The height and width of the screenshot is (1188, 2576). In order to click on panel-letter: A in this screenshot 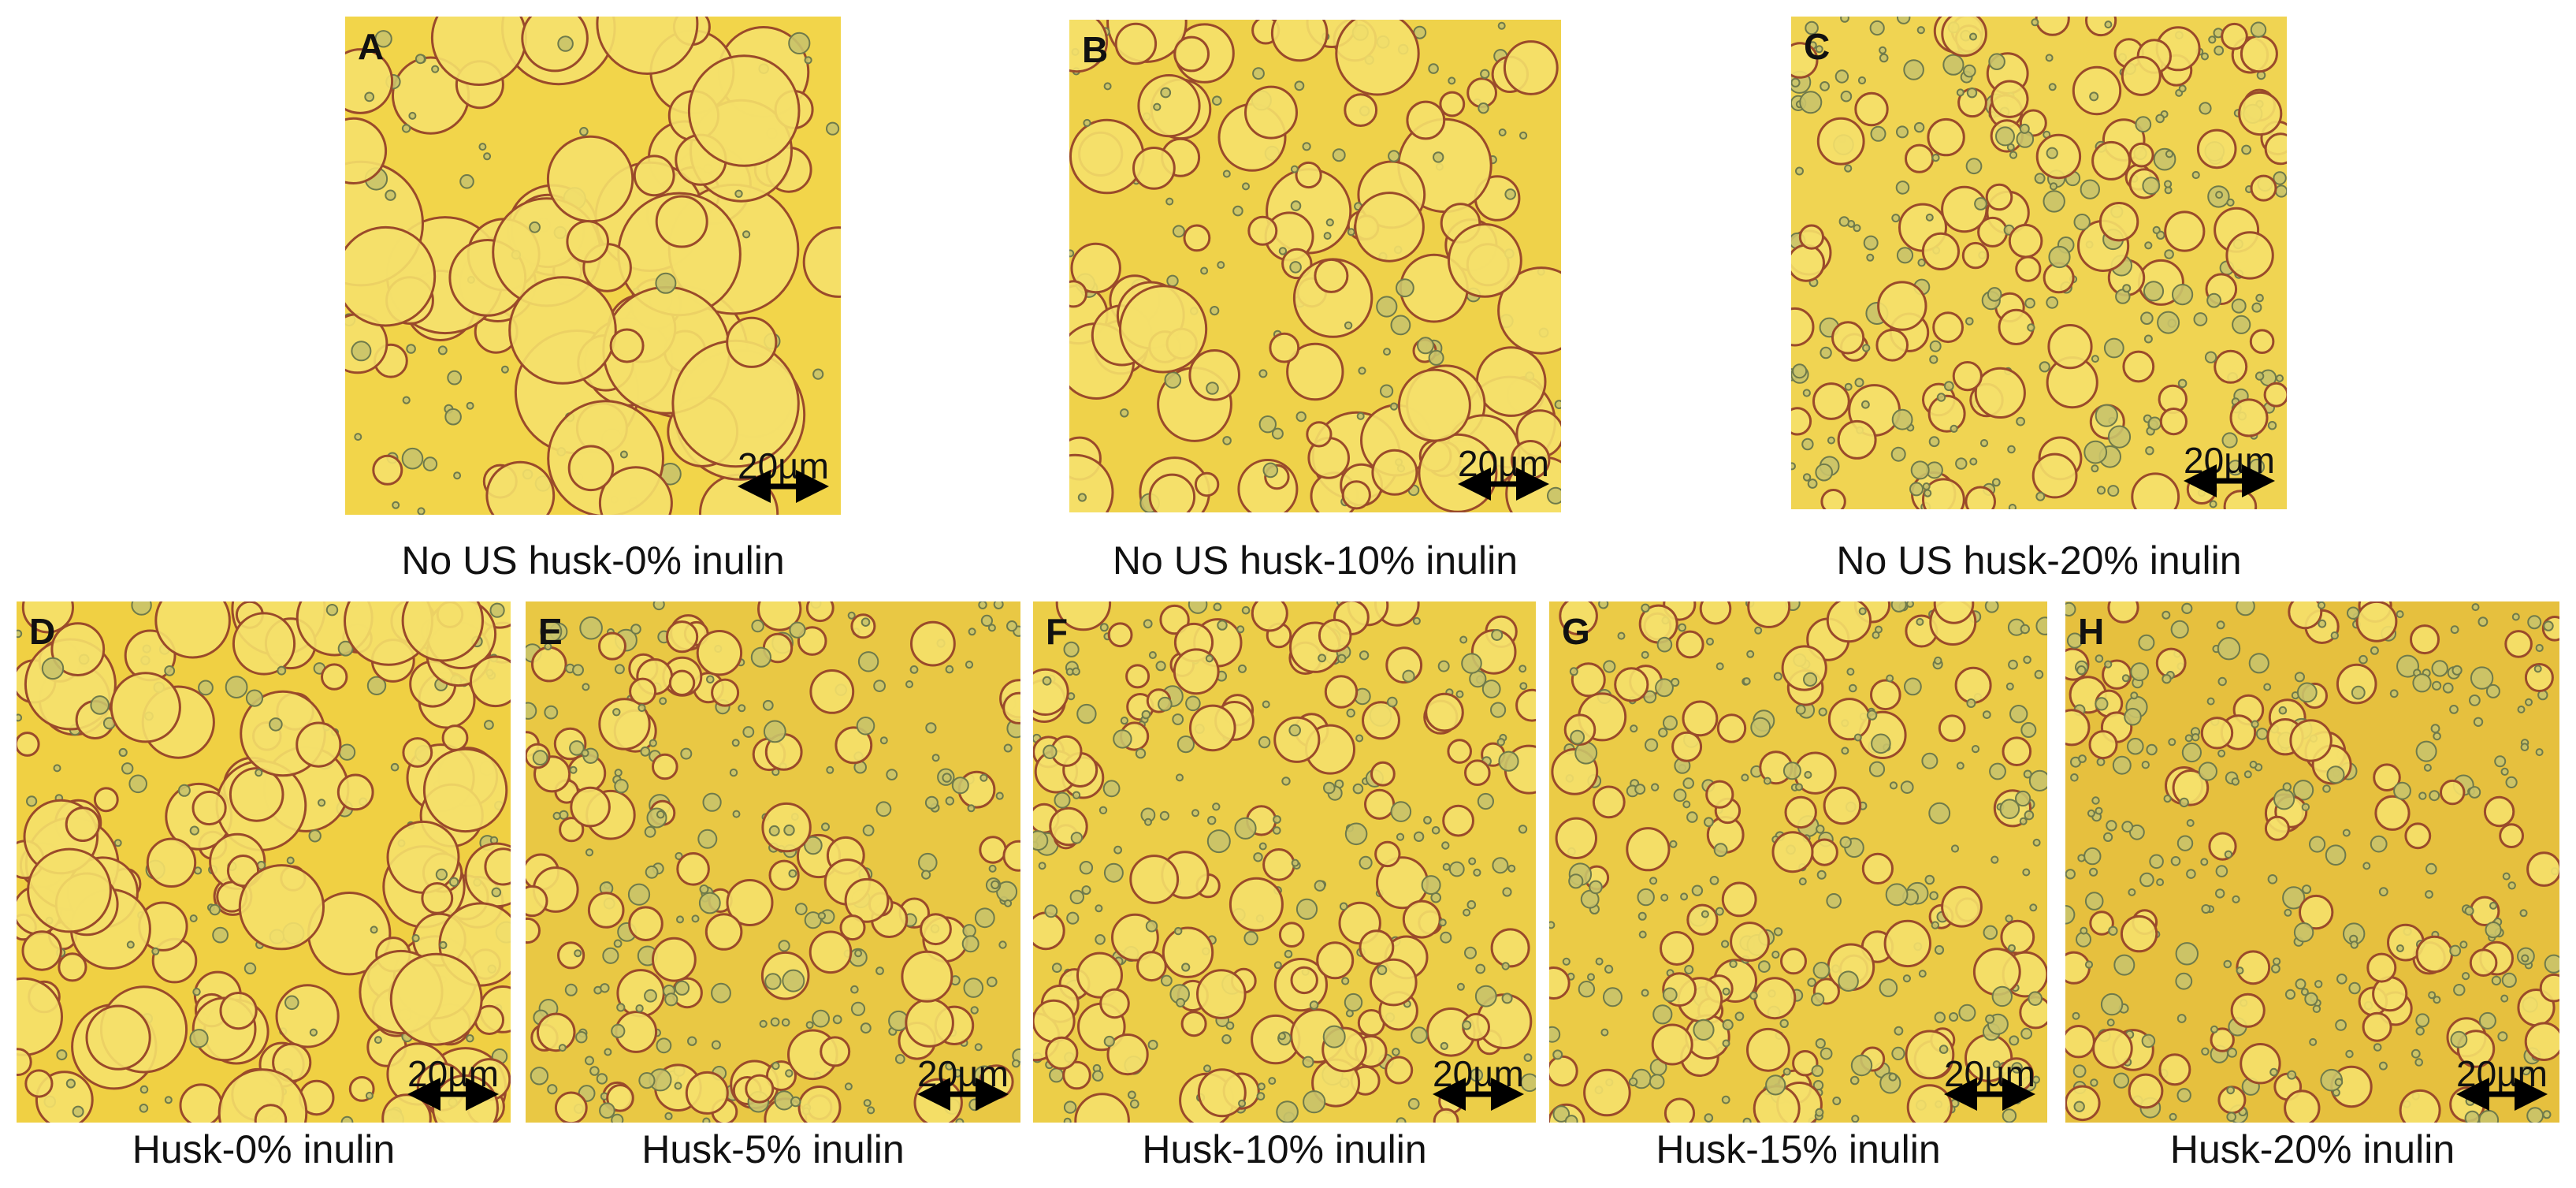, I will do `click(371, 47)`.